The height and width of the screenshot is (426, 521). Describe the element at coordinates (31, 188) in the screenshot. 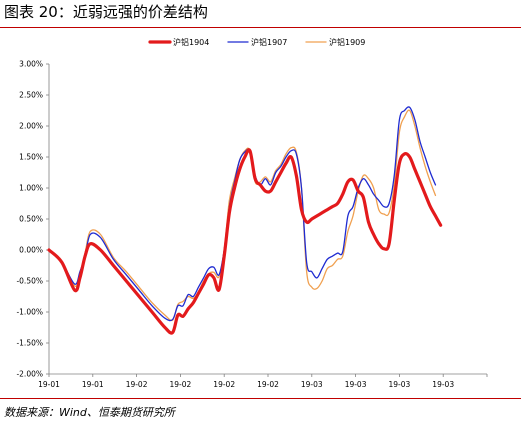

I see `y-tick-label: 1.00%` at that location.